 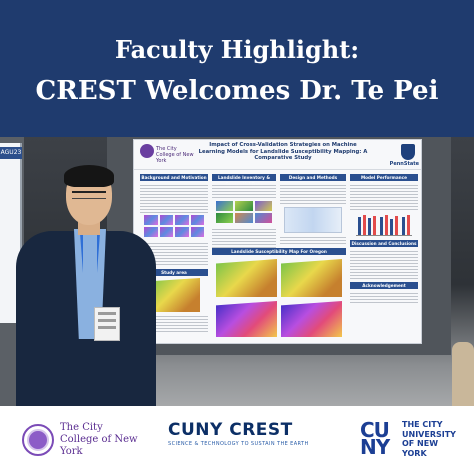 What do you see at coordinates (244, 180) in the screenshot?
I see `section-inventory: Landslide Inventory & Geospatial Data` at bounding box center [244, 180].